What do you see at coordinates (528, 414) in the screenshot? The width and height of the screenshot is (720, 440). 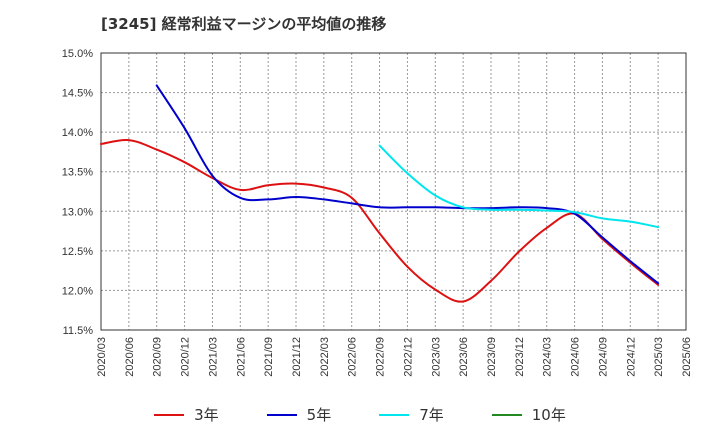 I see `legend-item: 10年` at bounding box center [528, 414].